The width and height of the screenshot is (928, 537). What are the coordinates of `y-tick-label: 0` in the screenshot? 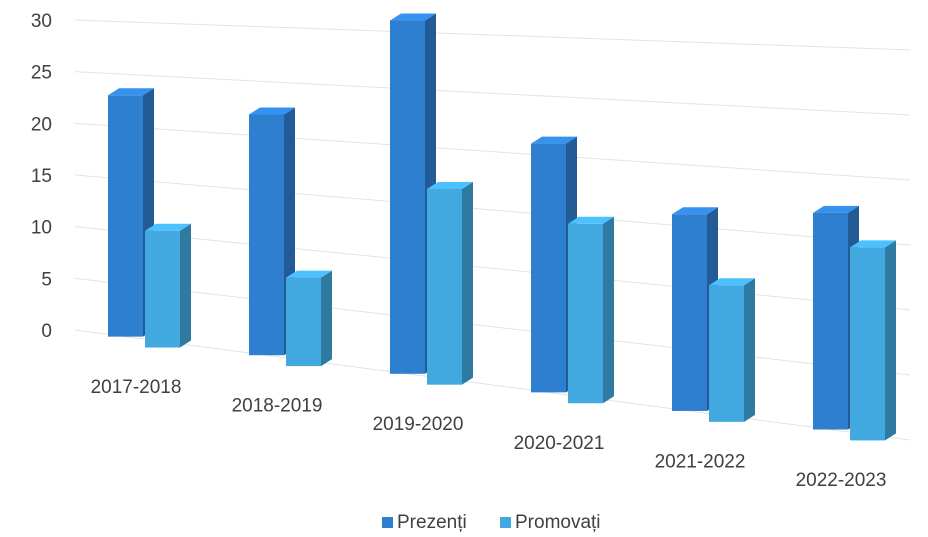 It's located at (46, 331).